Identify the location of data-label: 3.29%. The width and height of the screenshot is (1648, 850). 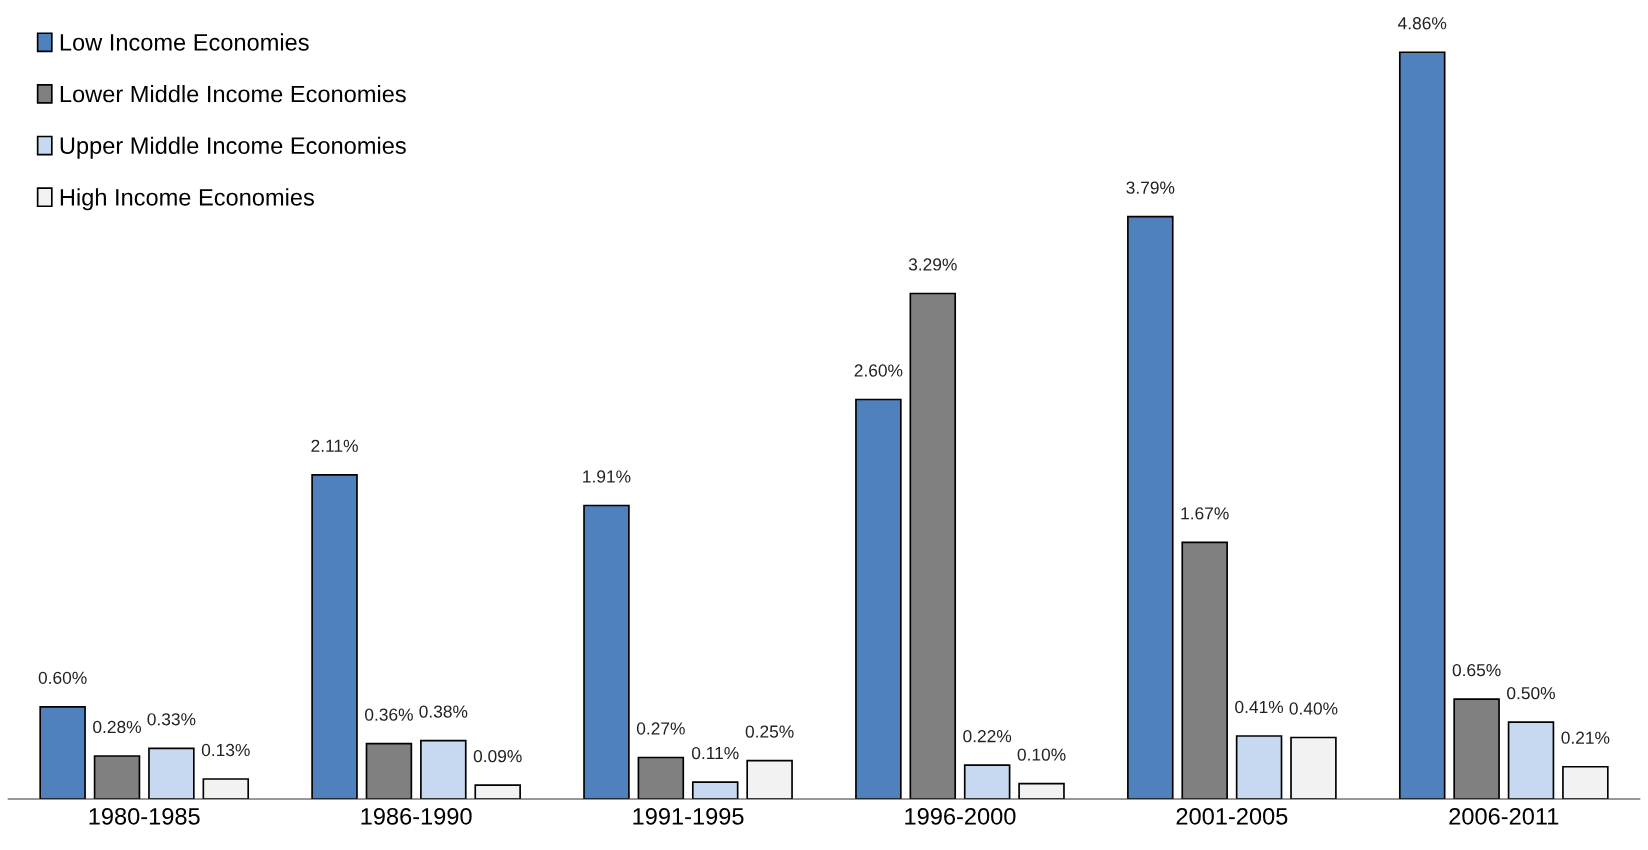
(932, 264).